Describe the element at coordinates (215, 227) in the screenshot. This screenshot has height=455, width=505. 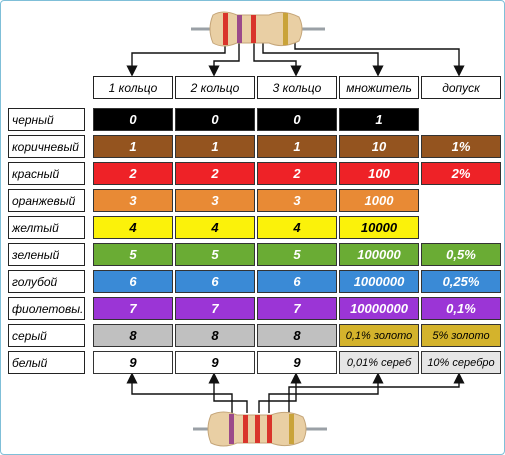
I see `band-2-value: 4` at that location.